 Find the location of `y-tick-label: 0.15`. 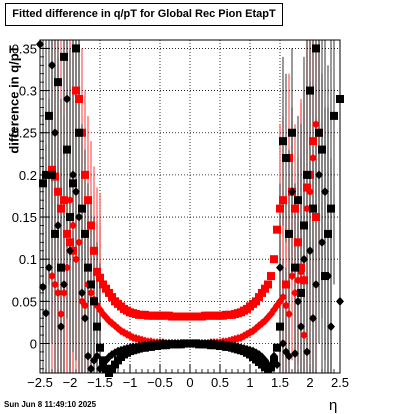

y-tick-label: 0.15 is located at coordinates (24, 217).